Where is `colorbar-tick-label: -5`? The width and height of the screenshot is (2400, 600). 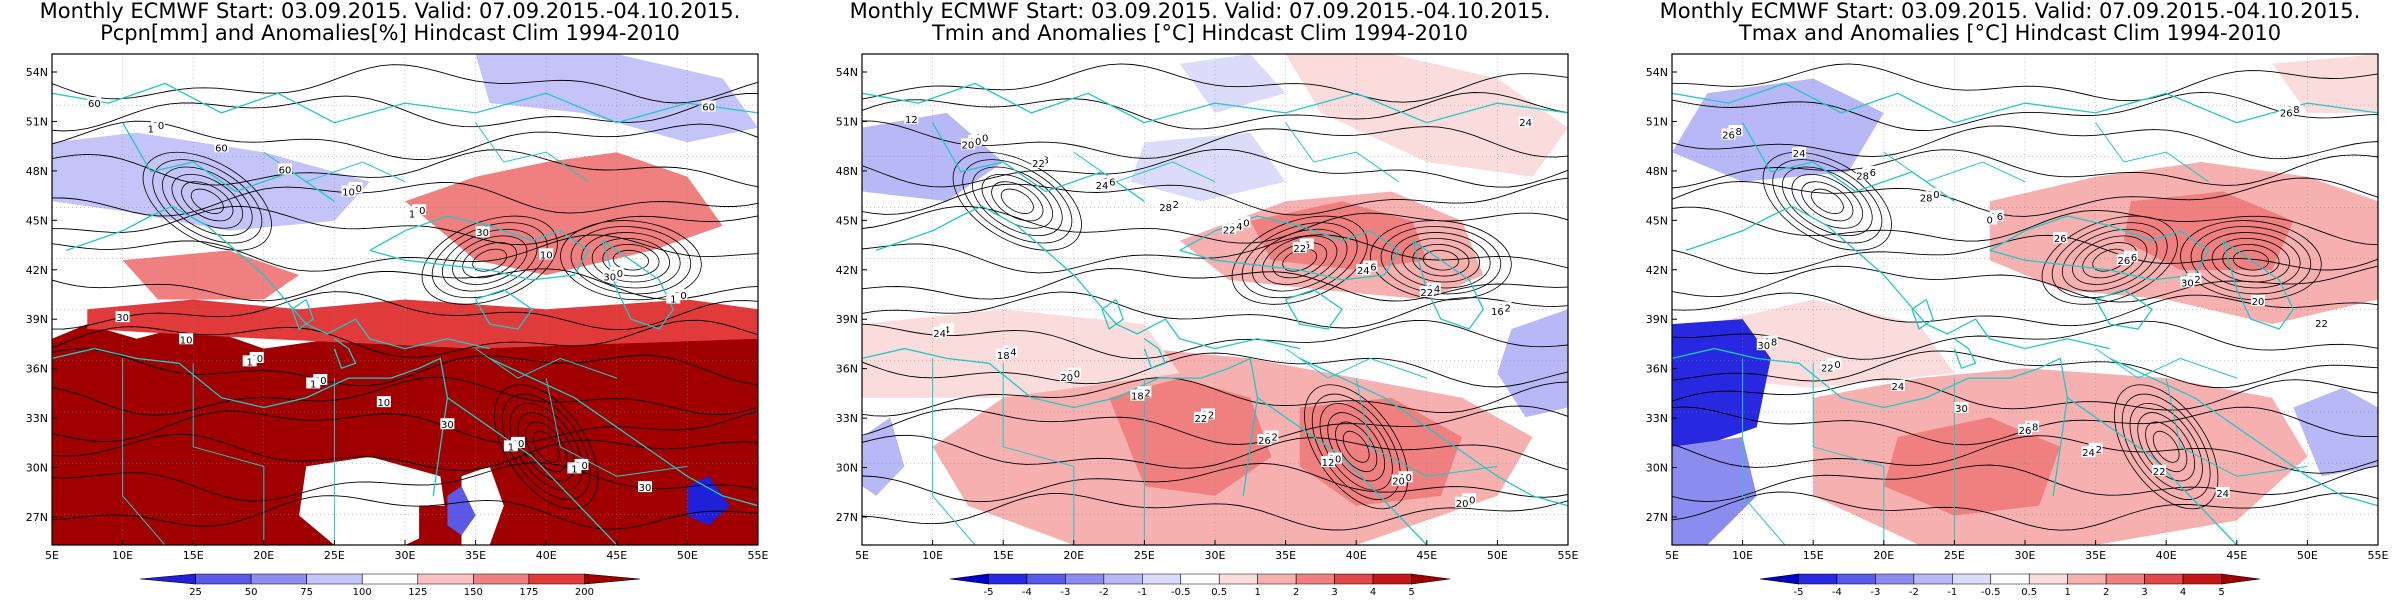
colorbar-tick-label: -5 is located at coordinates (988, 592).